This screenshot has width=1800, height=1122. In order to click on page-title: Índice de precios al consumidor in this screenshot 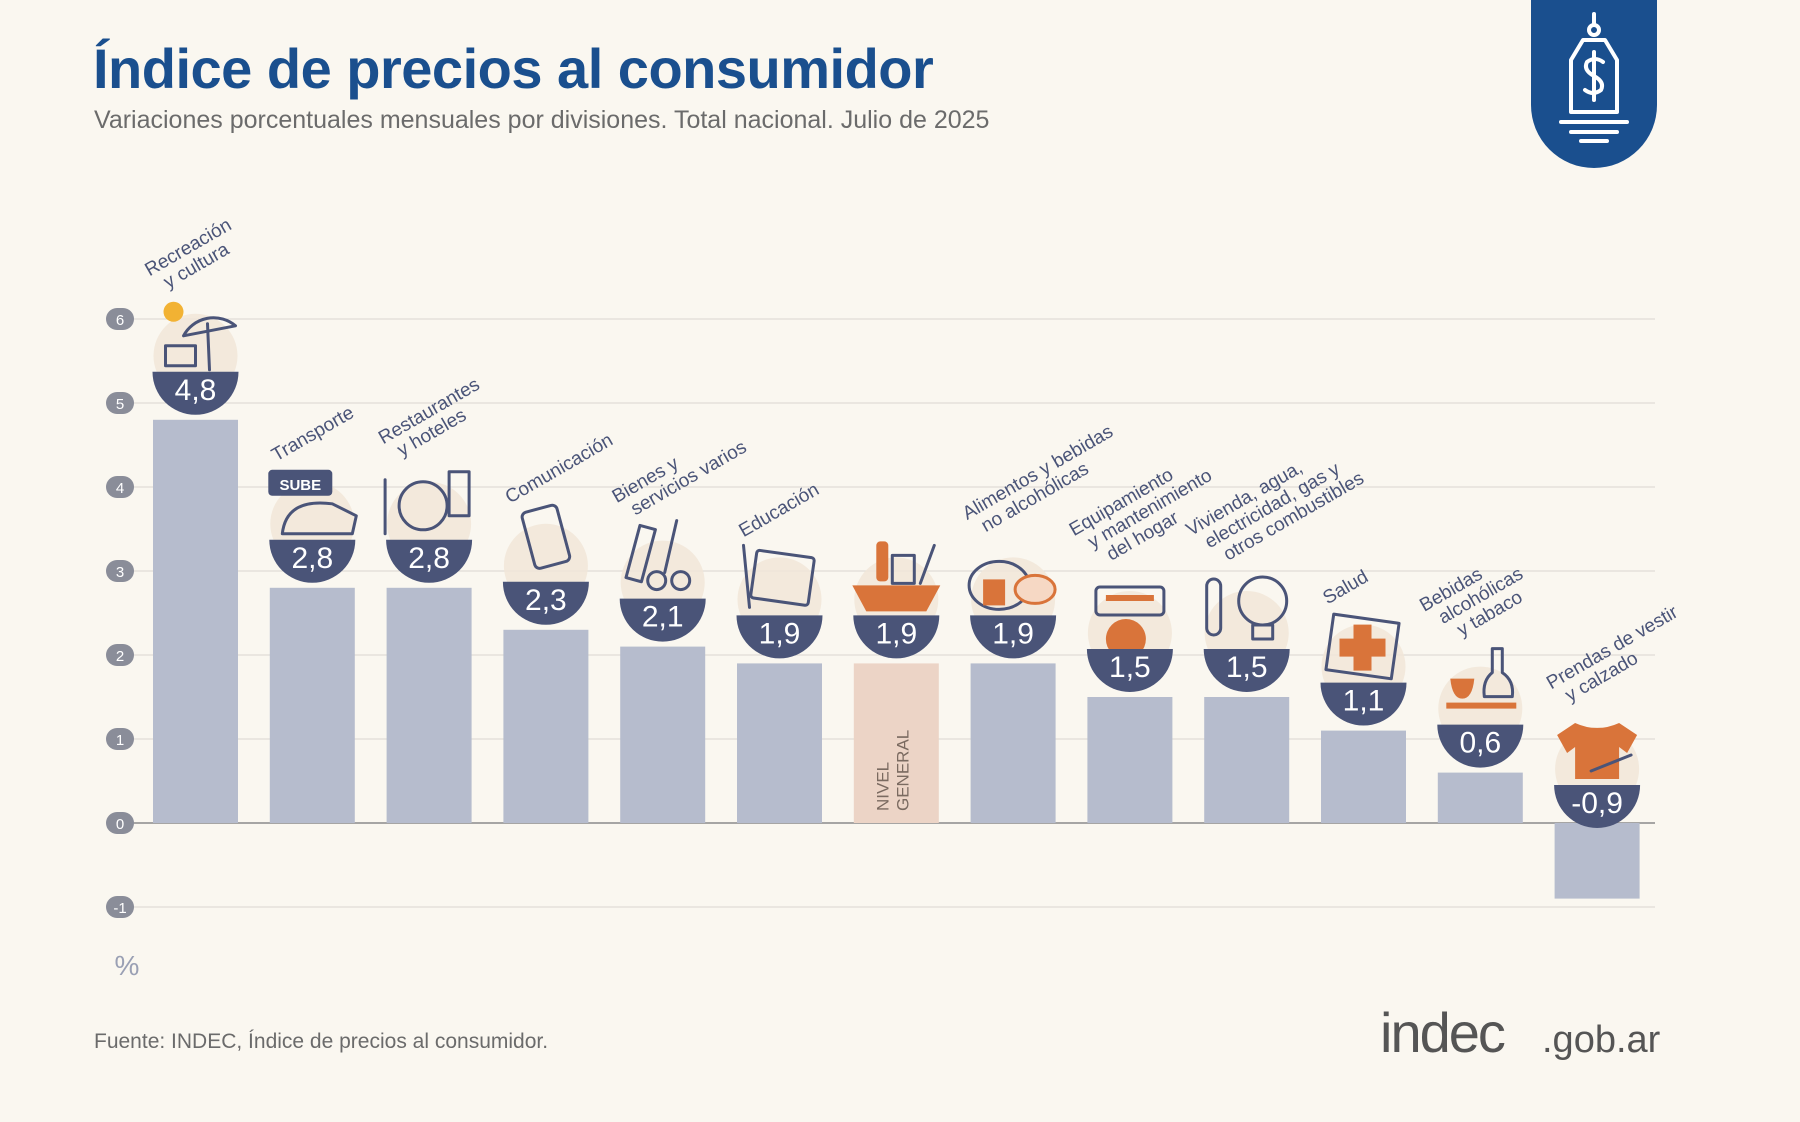, I will do `click(513, 68)`.